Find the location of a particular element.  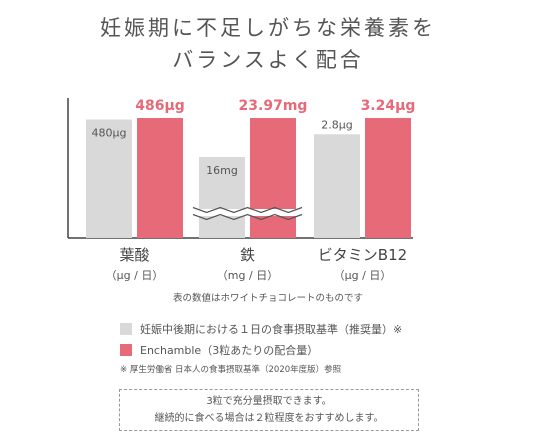

category-unit-1: （mg / 日） is located at coordinates (247, 275).